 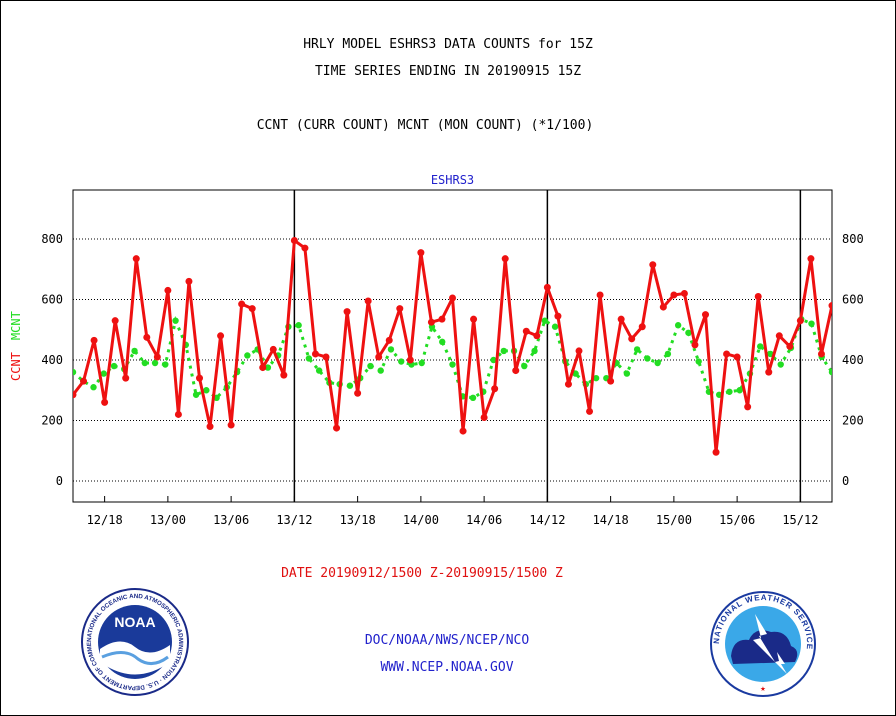 What do you see at coordinates (845, 481) in the screenshot?
I see `y-tick-label-right: 0` at bounding box center [845, 481].